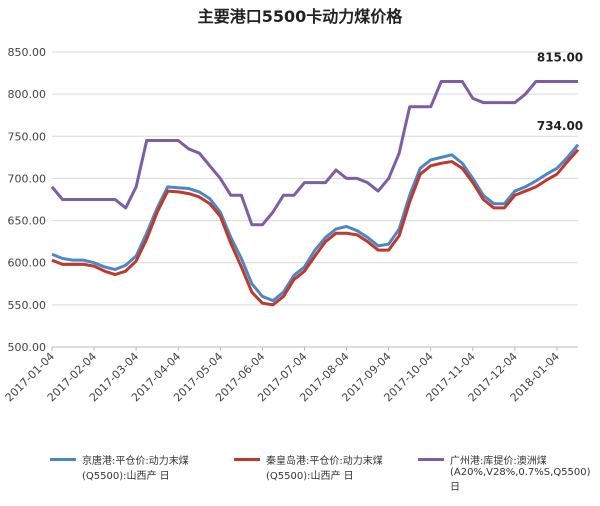  What do you see at coordinates (560, 126) in the screenshot?
I see `data-label: 734.00` at bounding box center [560, 126].